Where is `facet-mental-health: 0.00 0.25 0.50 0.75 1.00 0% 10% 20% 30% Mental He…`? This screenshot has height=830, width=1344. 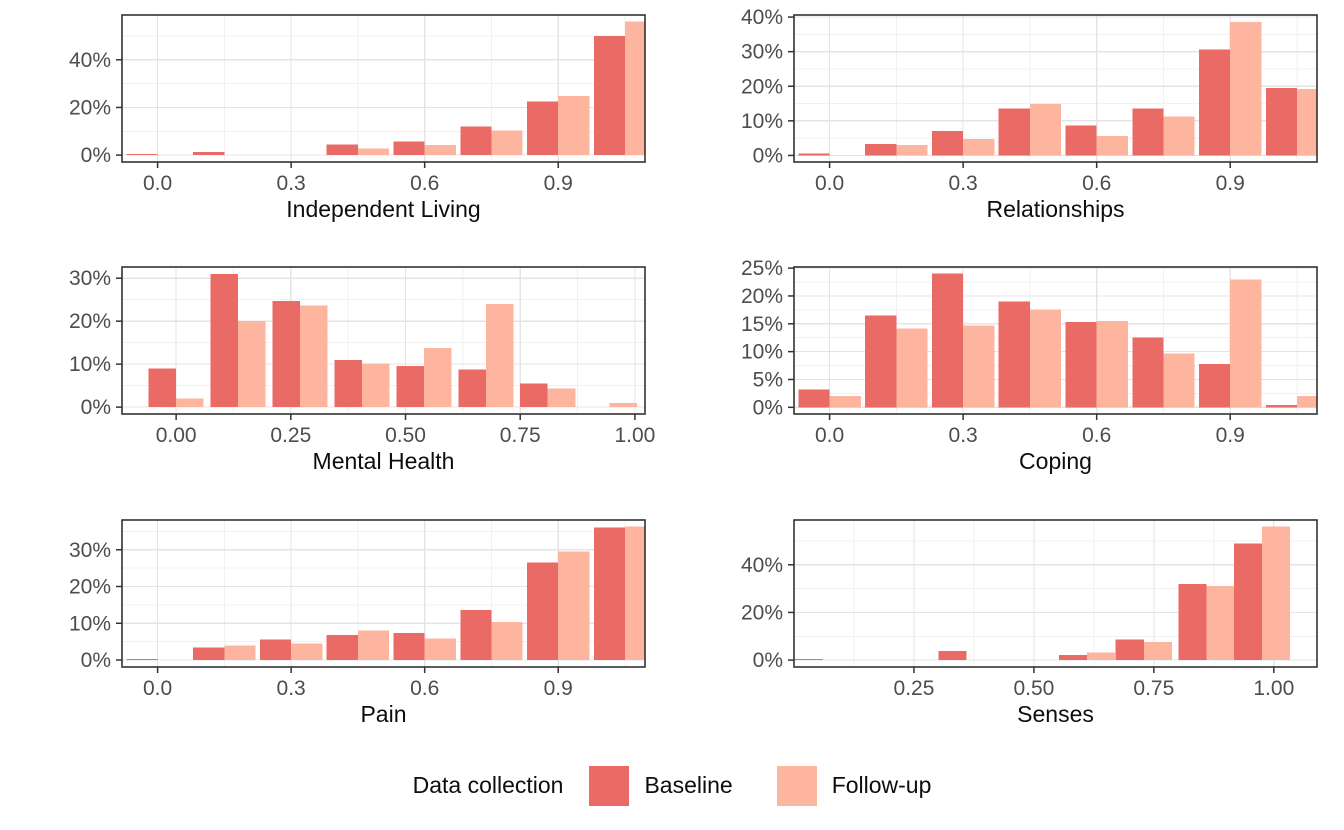
facet-mental-health: 0.00 0.25 0.50 0.75 1.00 0% 10% 20% 30% Mental He… is located at coordinates (336, 370).